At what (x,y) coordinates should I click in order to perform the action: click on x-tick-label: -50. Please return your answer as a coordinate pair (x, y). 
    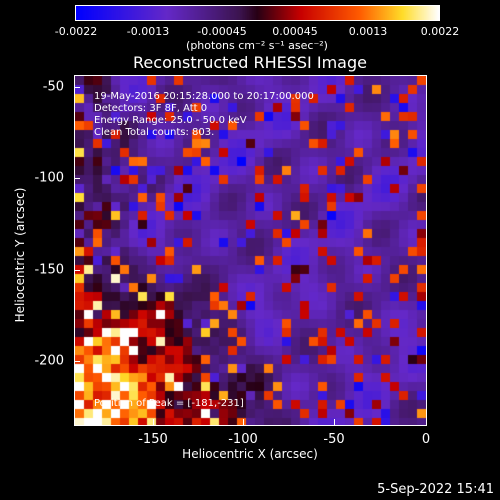
    Looking at the image, I should click on (334, 439).